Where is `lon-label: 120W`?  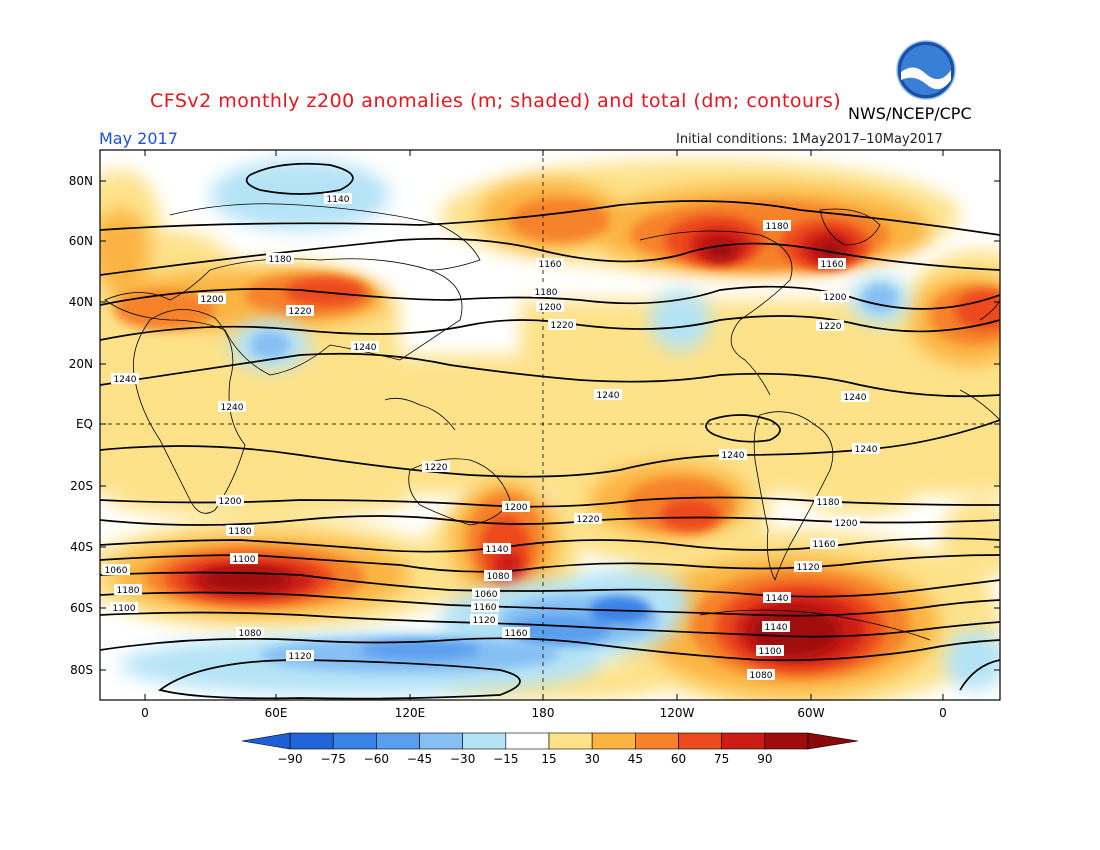
lon-label: 120W is located at coordinates (677, 713).